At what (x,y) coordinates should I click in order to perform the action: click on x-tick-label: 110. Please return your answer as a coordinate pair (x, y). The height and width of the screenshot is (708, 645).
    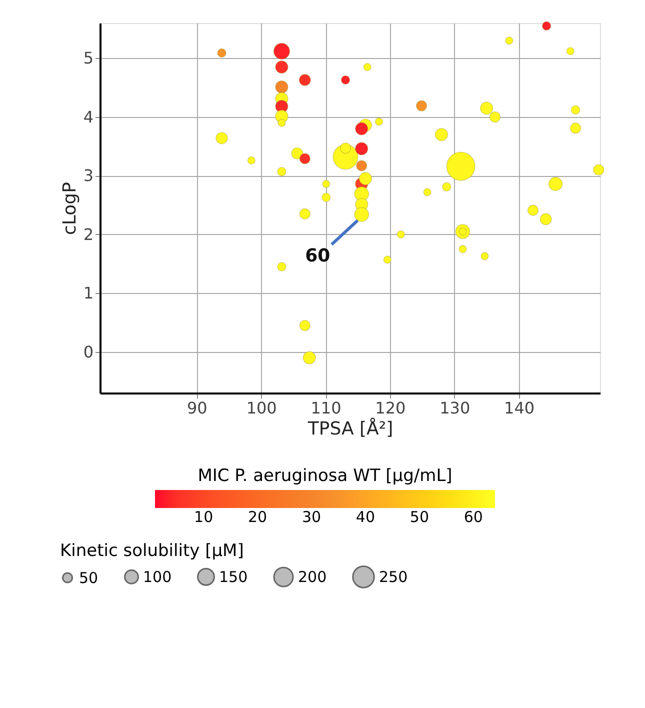
    Looking at the image, I should click on (326, 408).